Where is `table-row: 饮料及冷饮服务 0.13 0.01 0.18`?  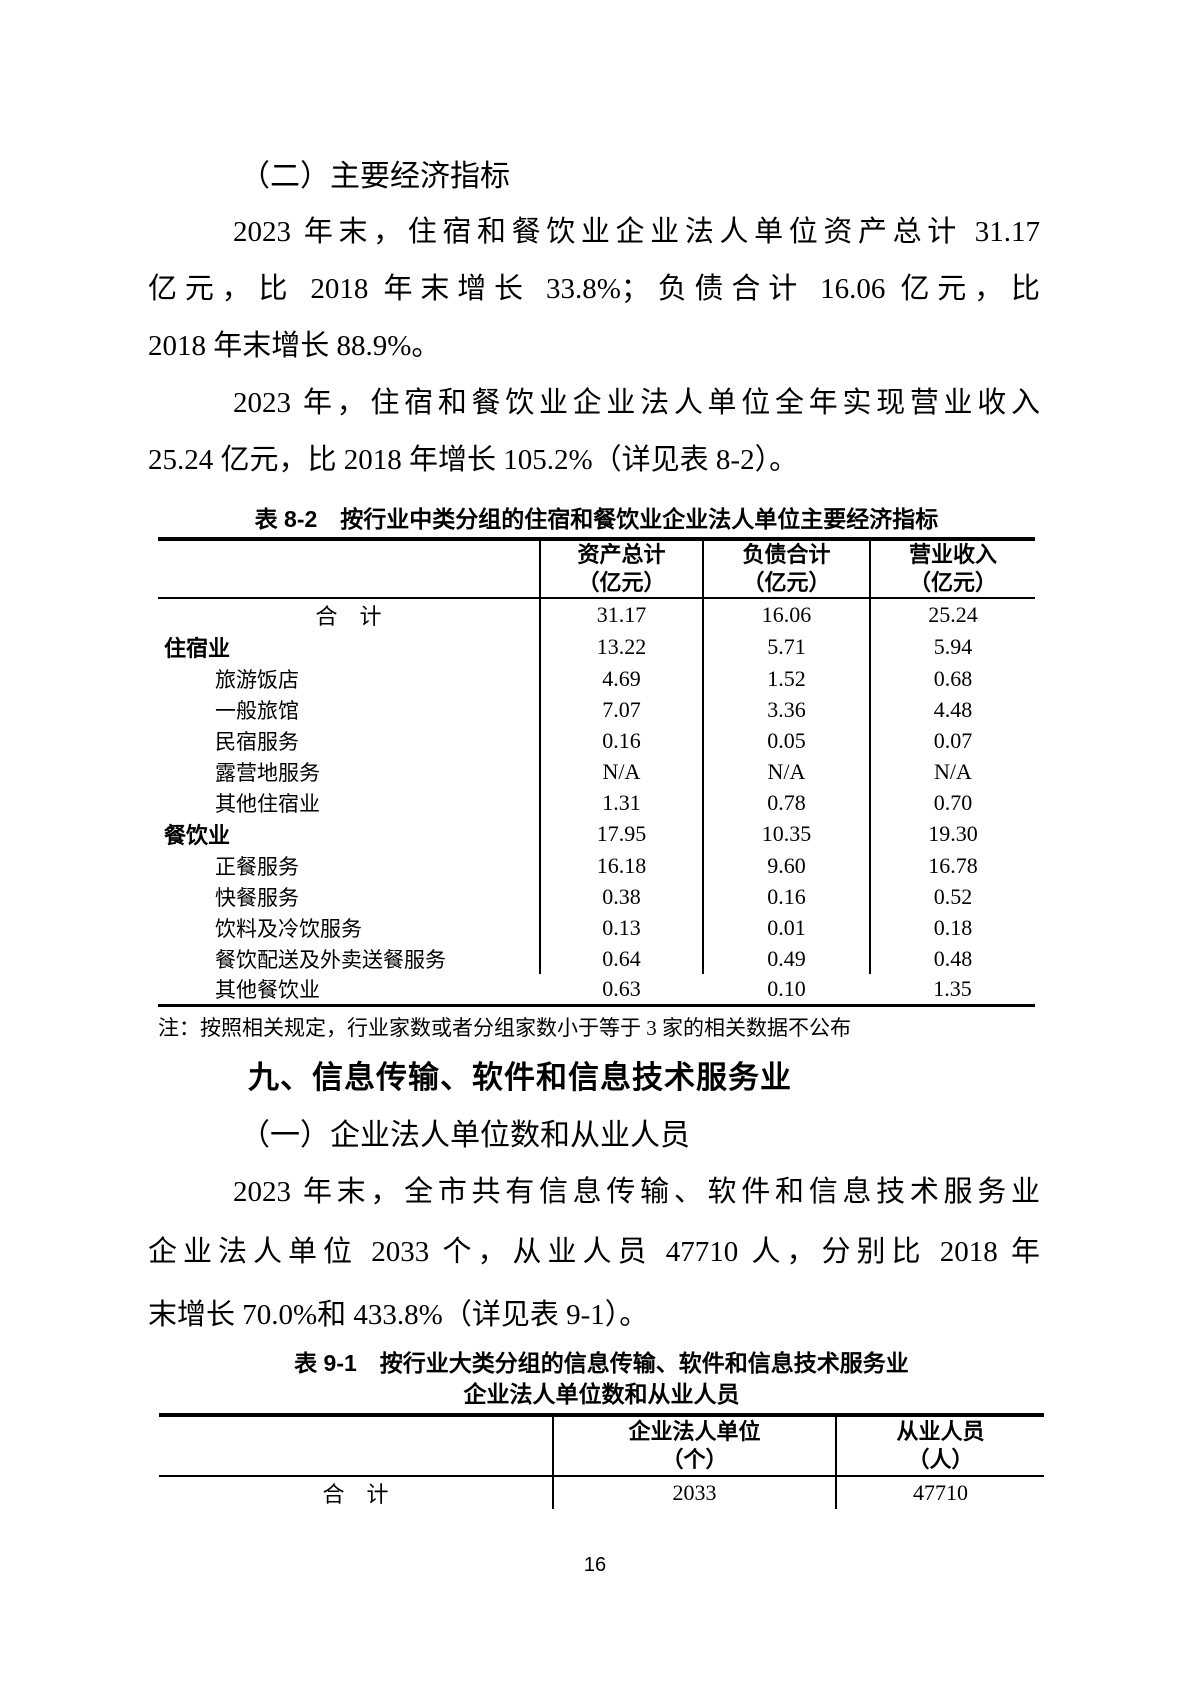
table-row: 饮料及冷饮服务 0.13 0.01 0.18 is located at coordinates (596, 927).